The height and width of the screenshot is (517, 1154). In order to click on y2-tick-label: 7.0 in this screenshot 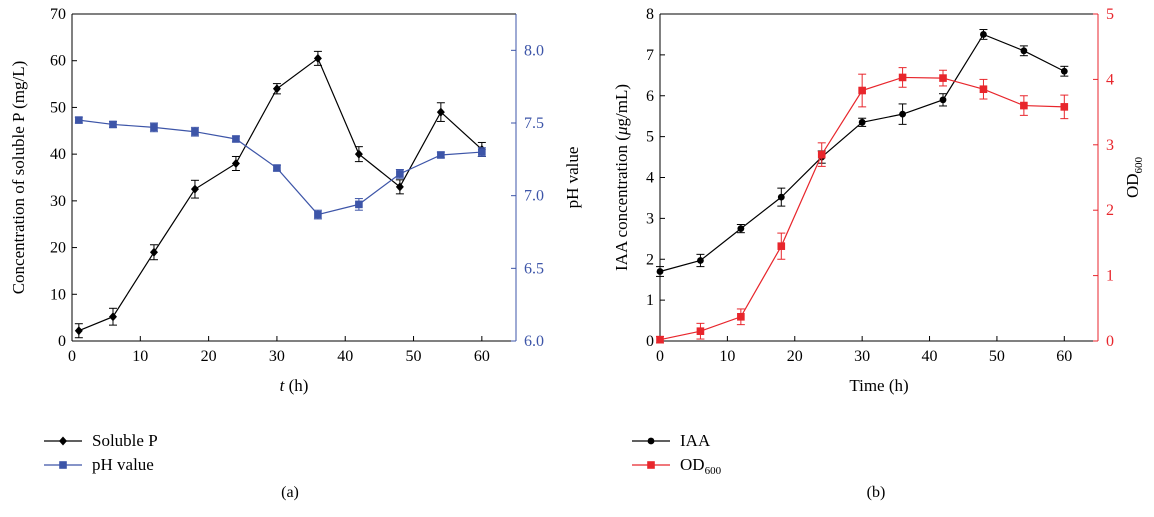, I will do `click(534, 196)`.